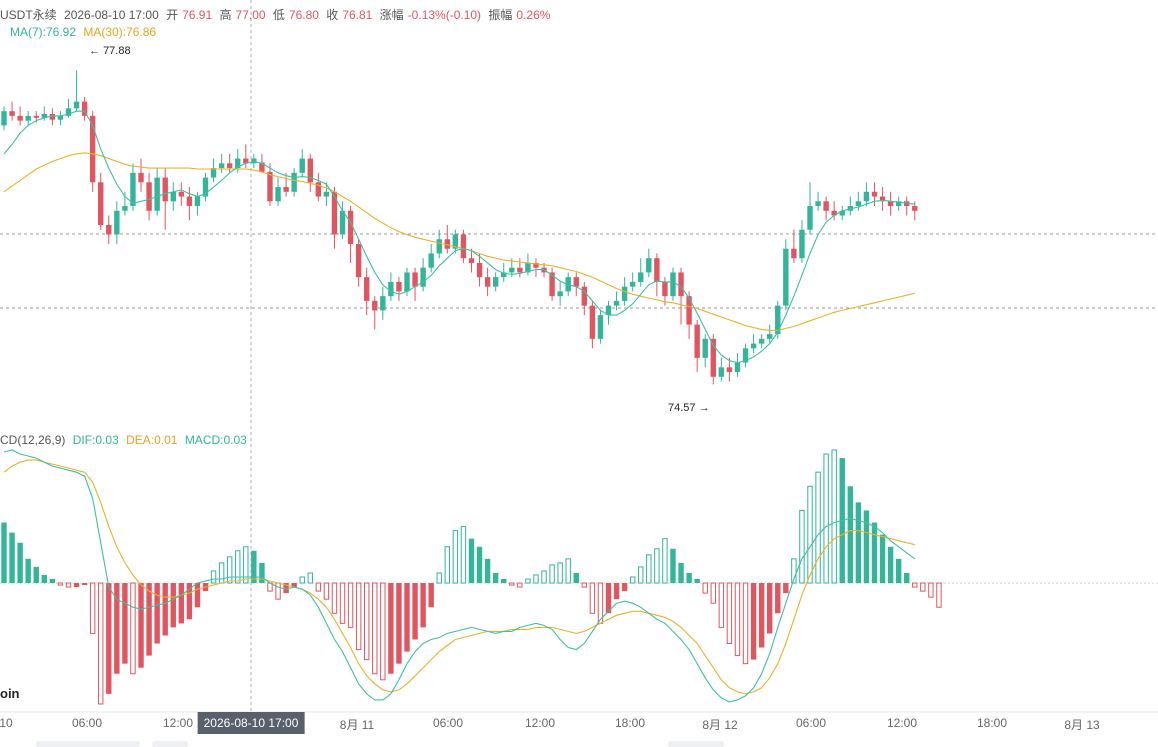 This screenshot has width=1158, height=747. I want to click on x-tick-label: 06:00, so click(811, 723).